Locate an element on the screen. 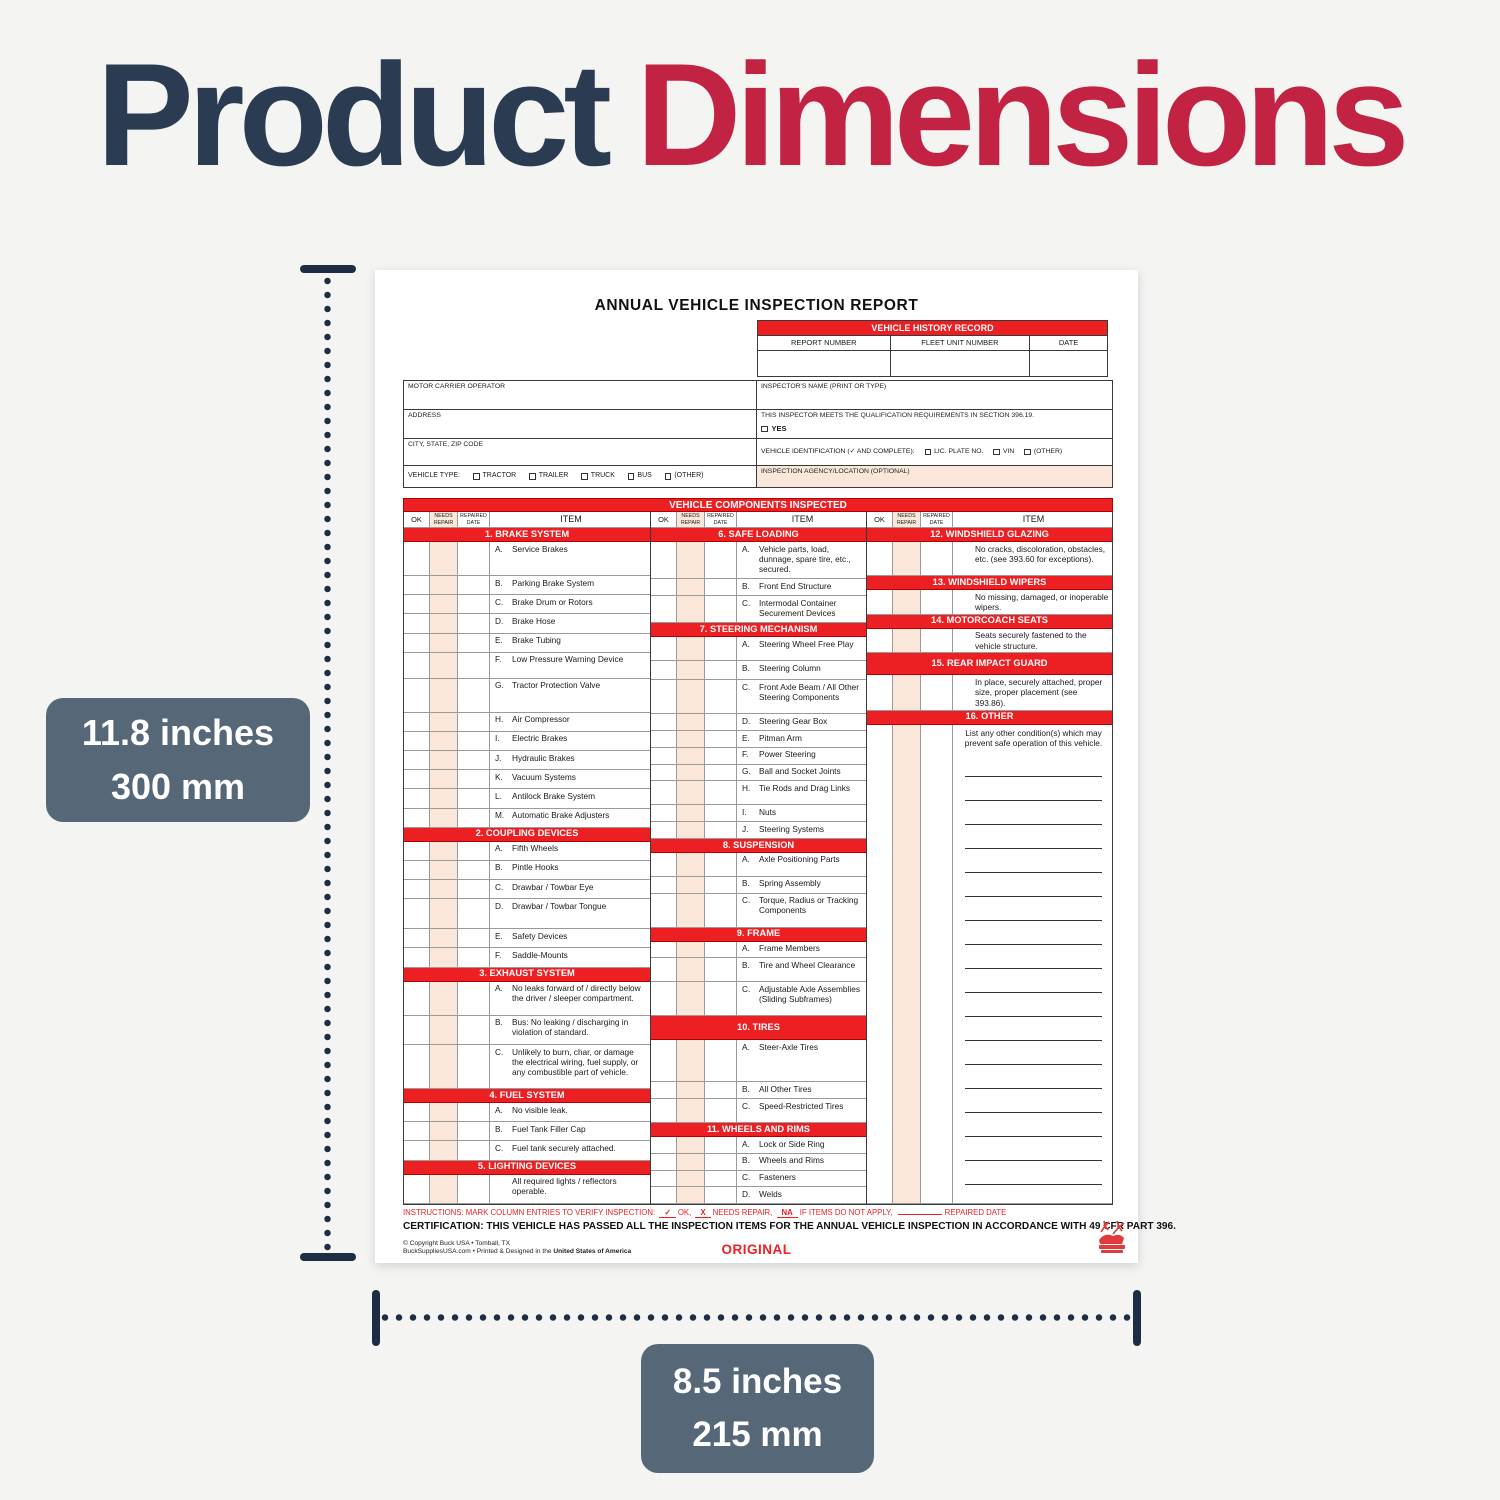  item-cell: B. Front End Structure is located at coordinates (801, 587).